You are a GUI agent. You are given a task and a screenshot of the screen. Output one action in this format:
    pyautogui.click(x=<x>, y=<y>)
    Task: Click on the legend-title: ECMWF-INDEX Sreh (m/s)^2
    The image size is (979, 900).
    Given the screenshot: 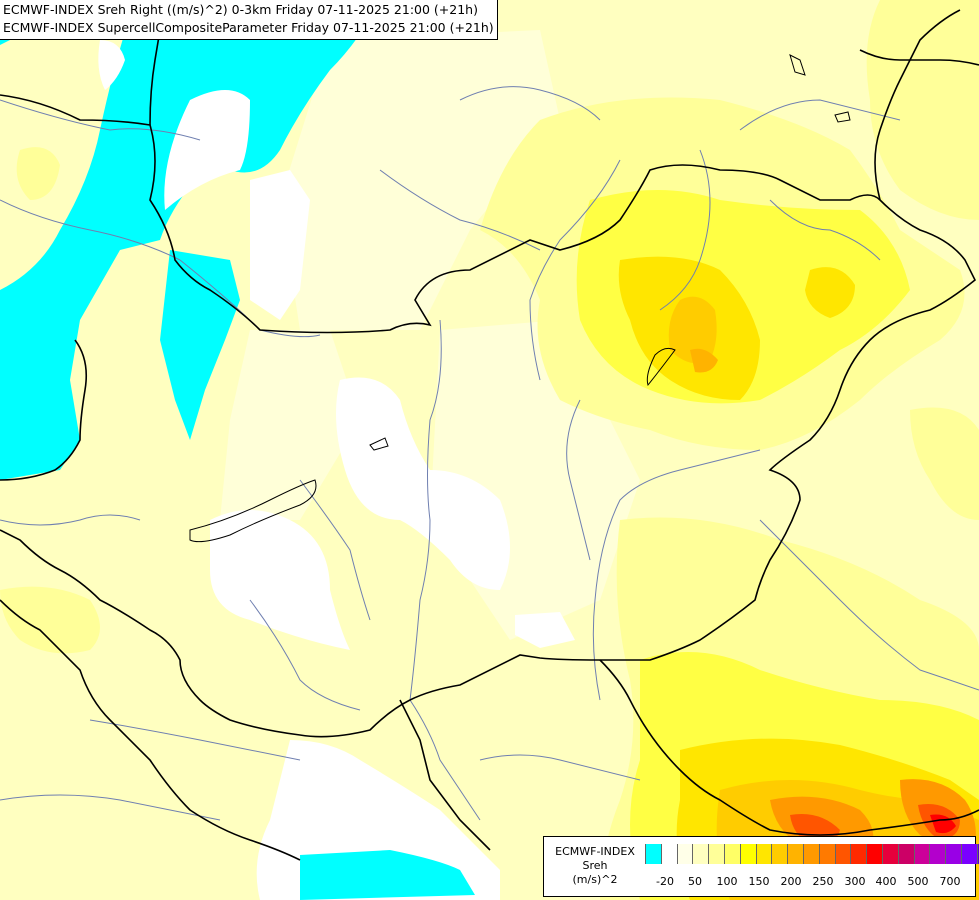 What is the action you would take?
    pyautogui.click(x=595, y=866)
    